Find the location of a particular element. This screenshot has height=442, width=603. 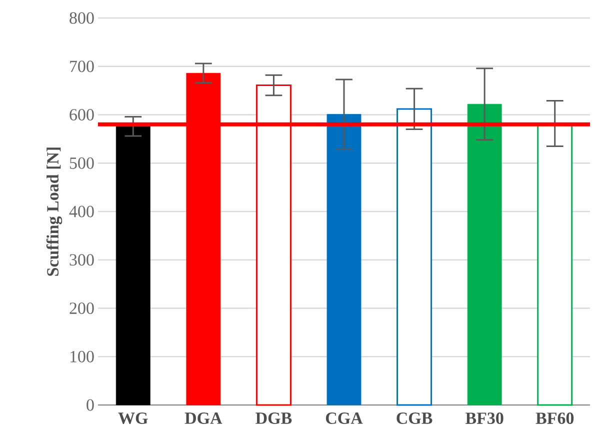

x-tick-label: CGA is located at coordinates (344, 418).